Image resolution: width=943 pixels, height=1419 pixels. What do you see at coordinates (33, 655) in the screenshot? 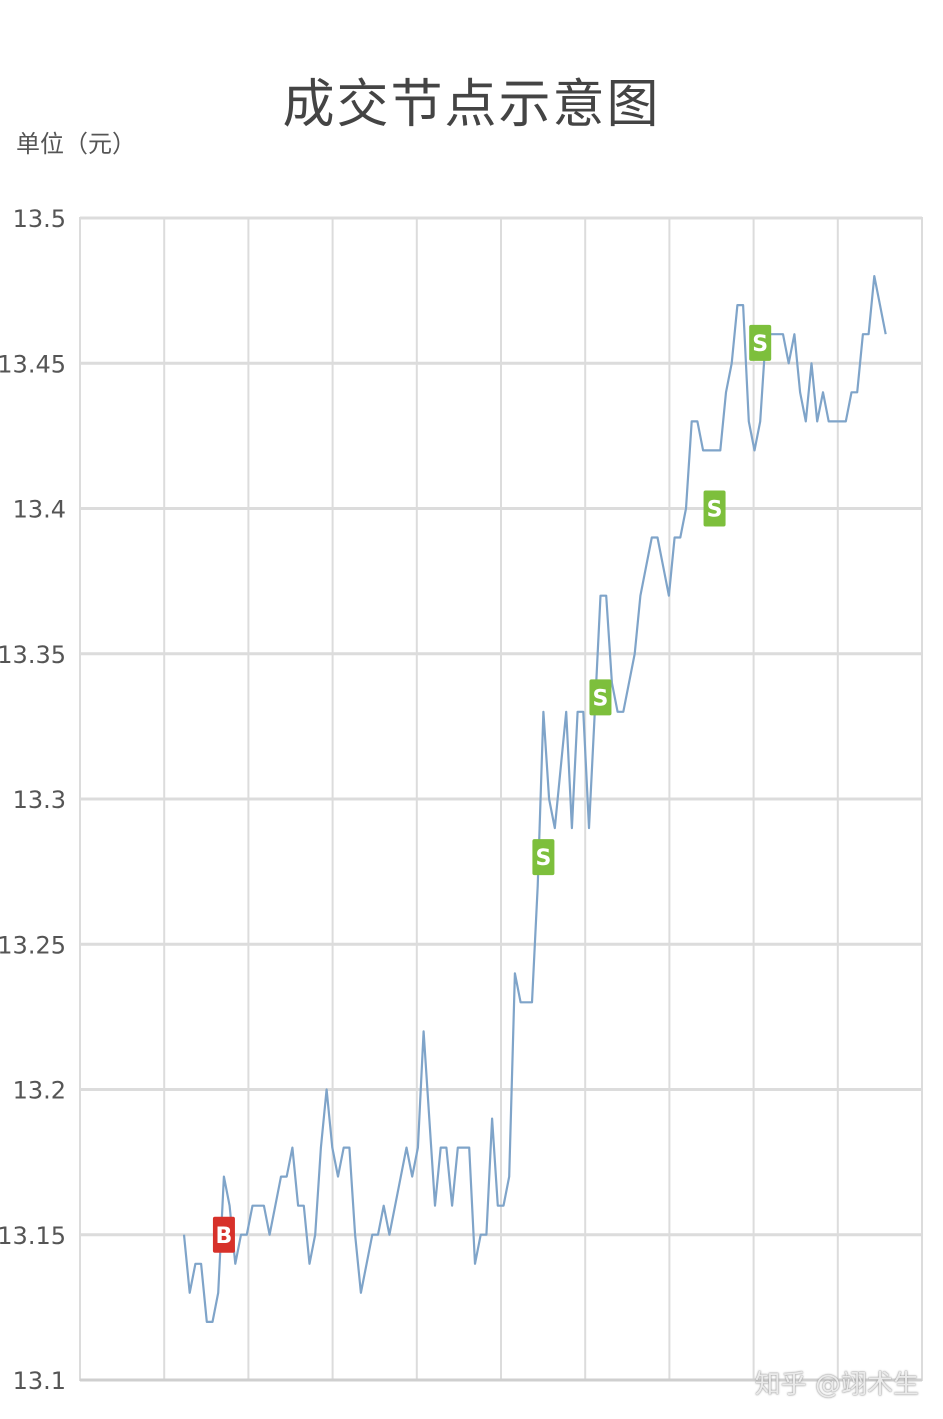
I see `y-tick-label: 13.35` at bounding box center [33, 655].